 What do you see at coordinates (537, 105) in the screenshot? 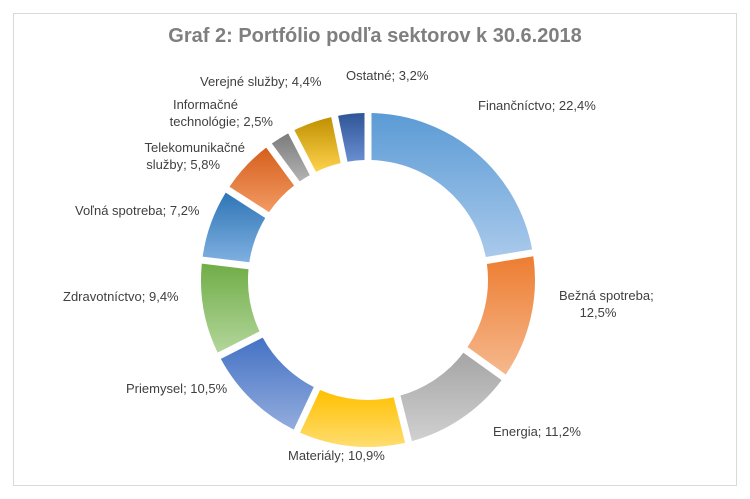
I see `data-label-financnictvo: Finančníctvo; 22,4%` at bounding box center [537, 105].